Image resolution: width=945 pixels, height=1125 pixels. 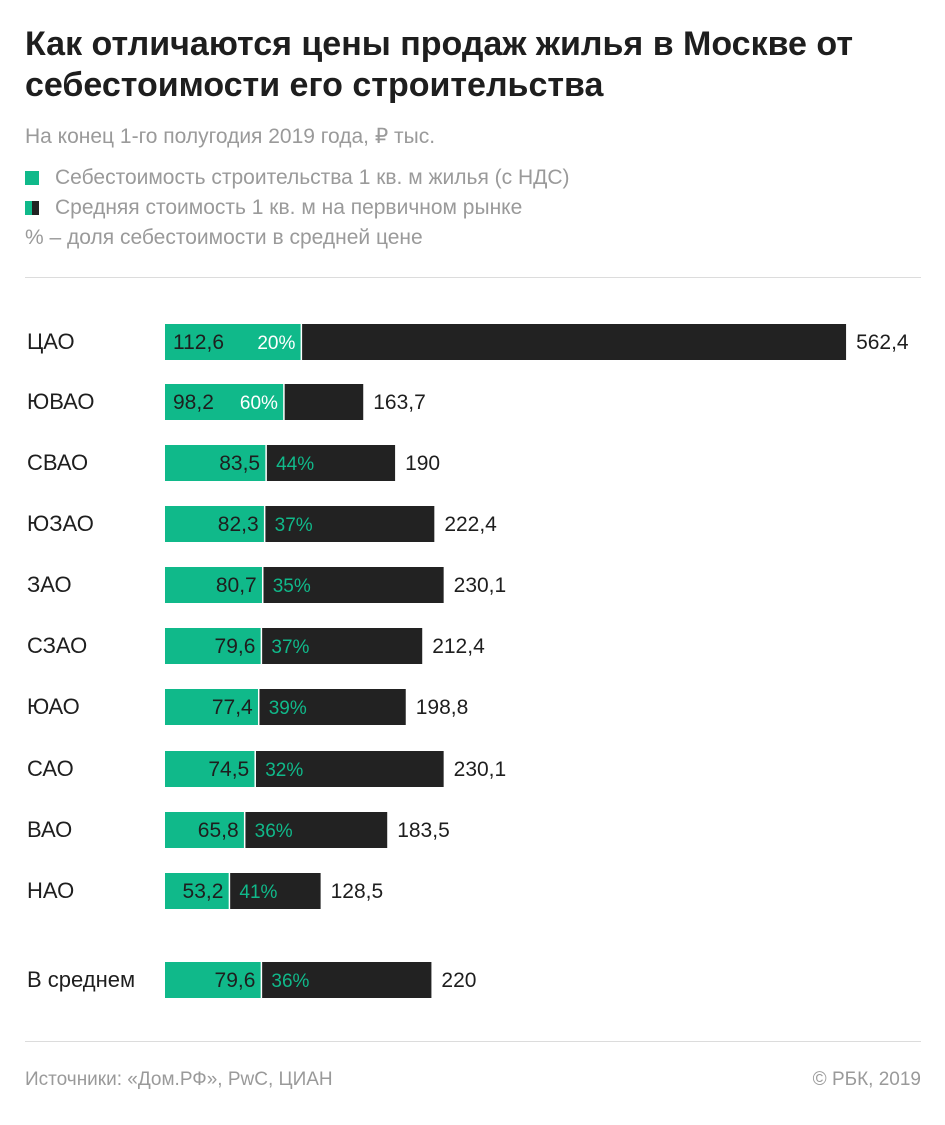 What do you see at coordinates (238, 524) in the screenshot?
I see `cost-value-label: 82,3` at bounding box center [238, 524].